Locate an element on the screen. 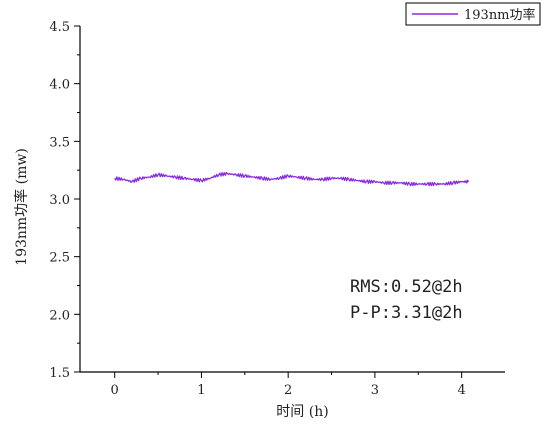  y-tick-label: 2.0 is located at coordinates (59, 315).